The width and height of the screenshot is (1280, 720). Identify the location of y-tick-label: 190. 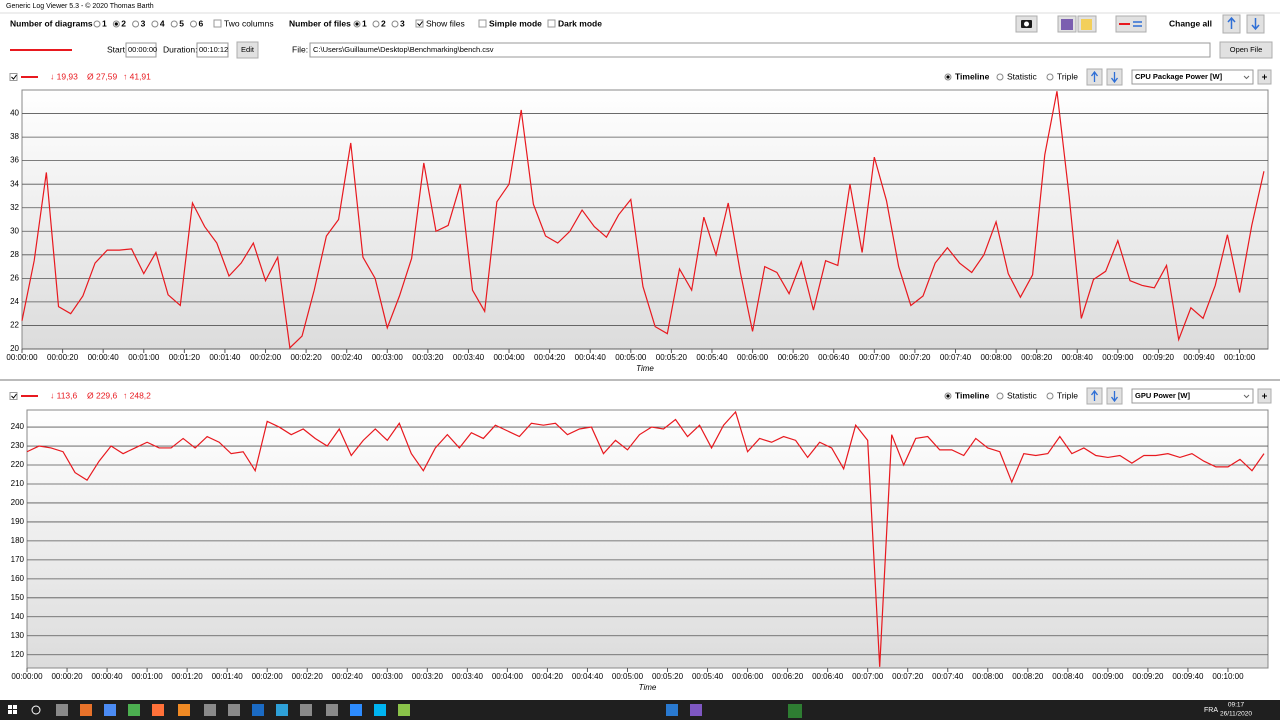
(18, 521).